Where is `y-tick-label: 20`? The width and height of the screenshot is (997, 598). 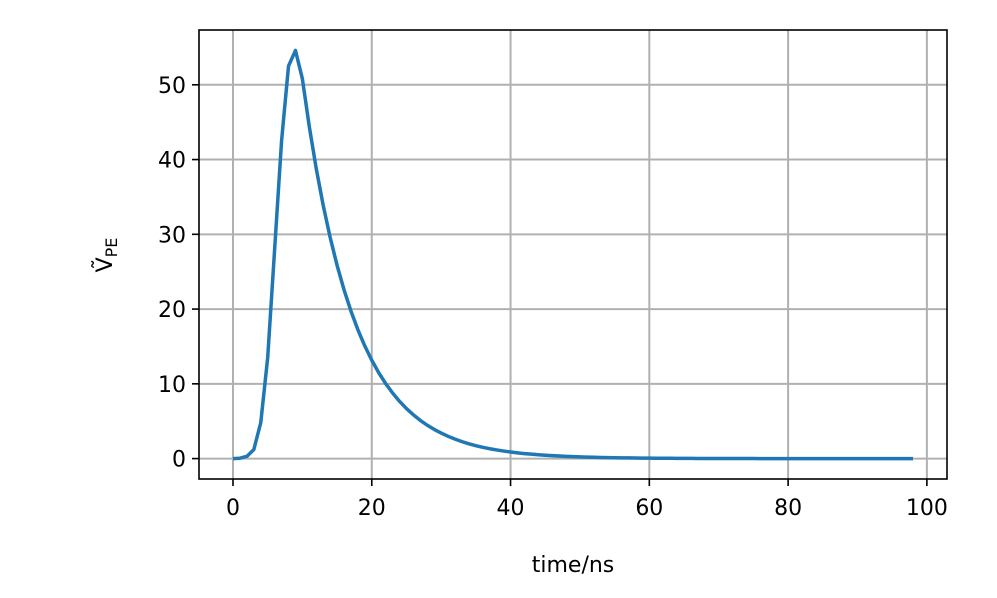 y-tick-label: 20 is located at coordinates (172, 310).